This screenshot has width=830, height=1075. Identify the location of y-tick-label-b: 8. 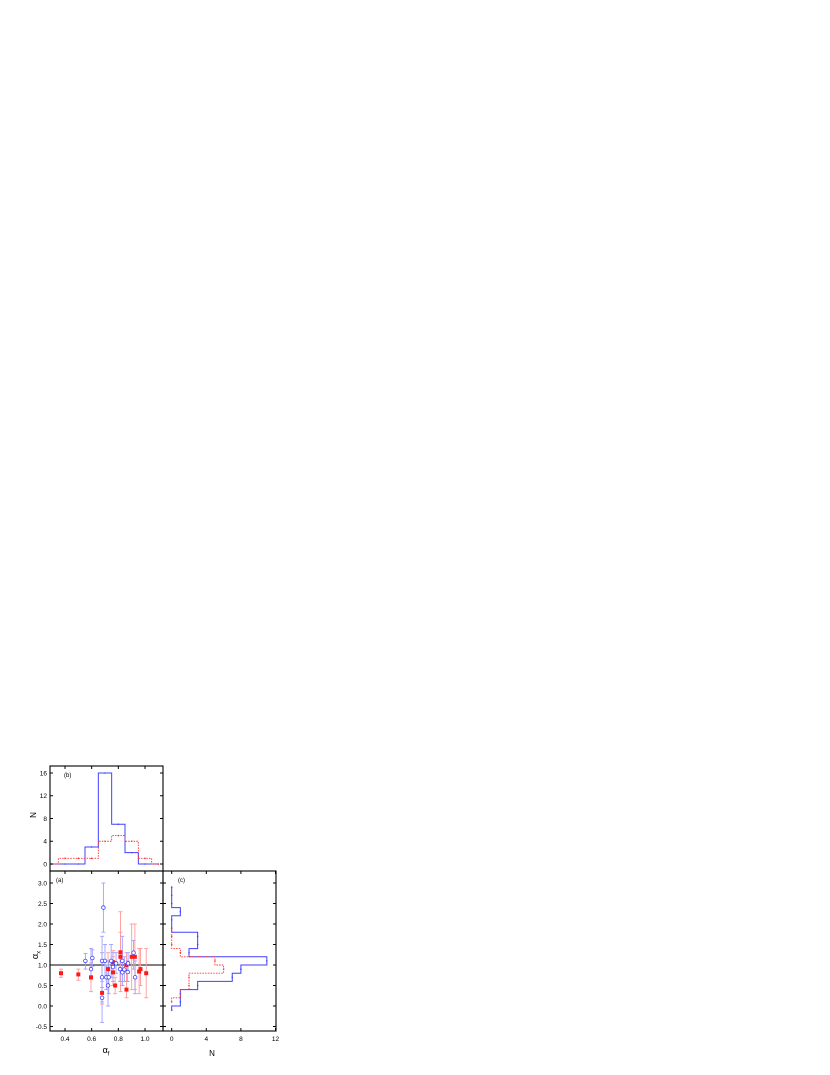
(45, 819).